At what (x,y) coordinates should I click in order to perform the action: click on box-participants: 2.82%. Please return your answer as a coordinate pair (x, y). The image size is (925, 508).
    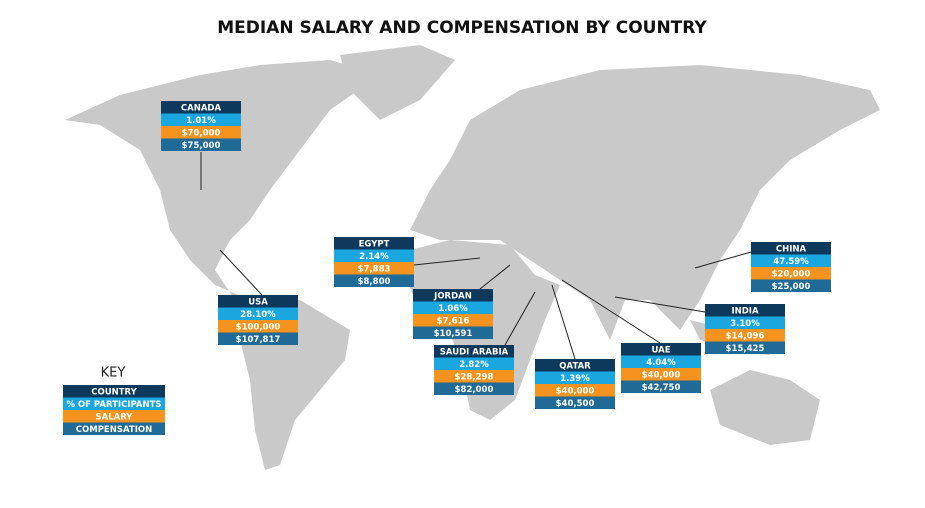
    Looking at the image, I should click on (474, 365).